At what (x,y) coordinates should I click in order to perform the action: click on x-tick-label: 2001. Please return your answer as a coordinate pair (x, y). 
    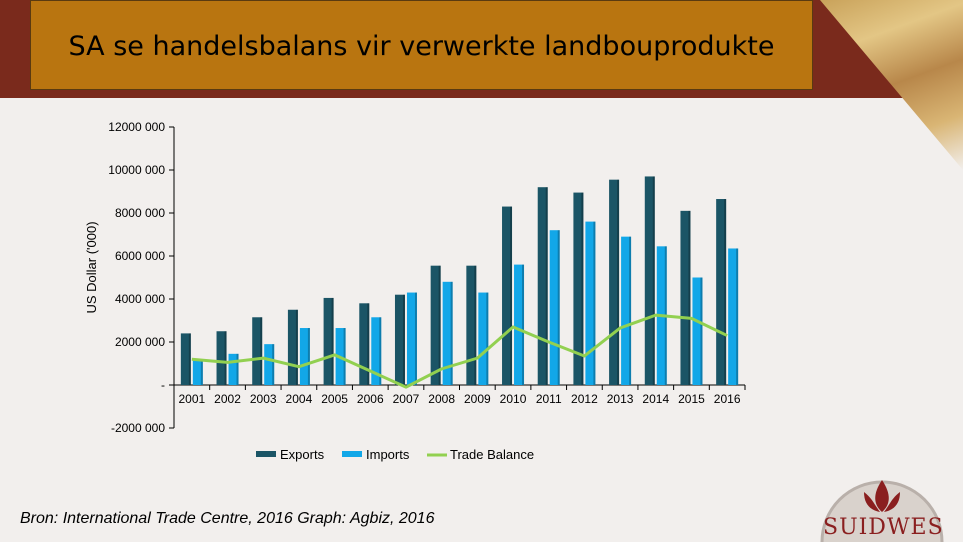
    Looking at the image, I should click on (191, 399).